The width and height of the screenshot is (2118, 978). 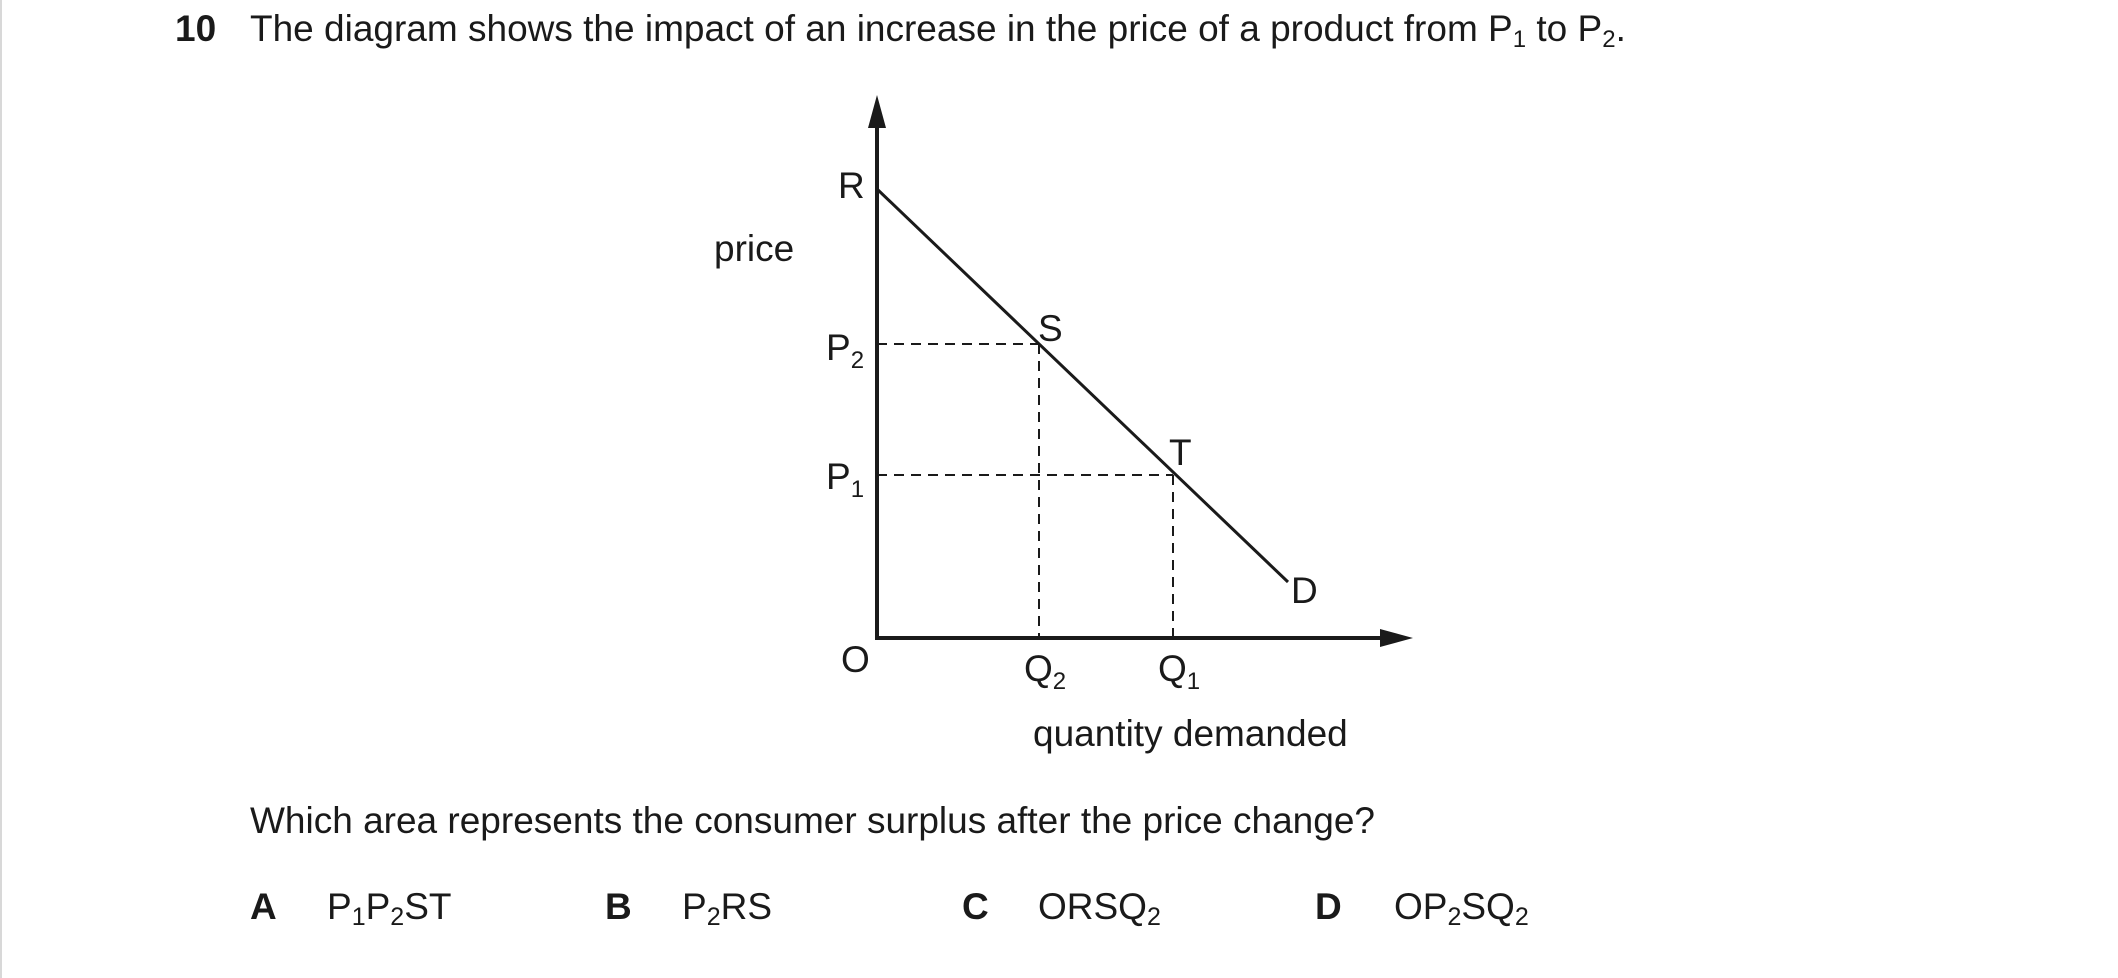 I want to click on option-d-answer: OP2SQ2, so click(x=1461, y=907).